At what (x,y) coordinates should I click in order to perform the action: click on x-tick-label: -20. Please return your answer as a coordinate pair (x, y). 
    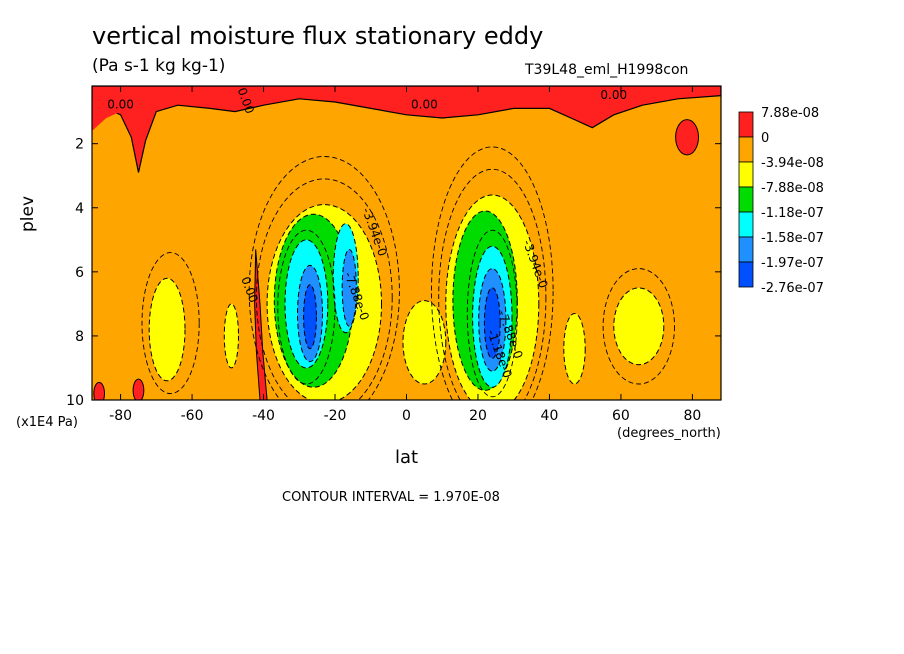
    Looking at the image, I should click on (335, 416).